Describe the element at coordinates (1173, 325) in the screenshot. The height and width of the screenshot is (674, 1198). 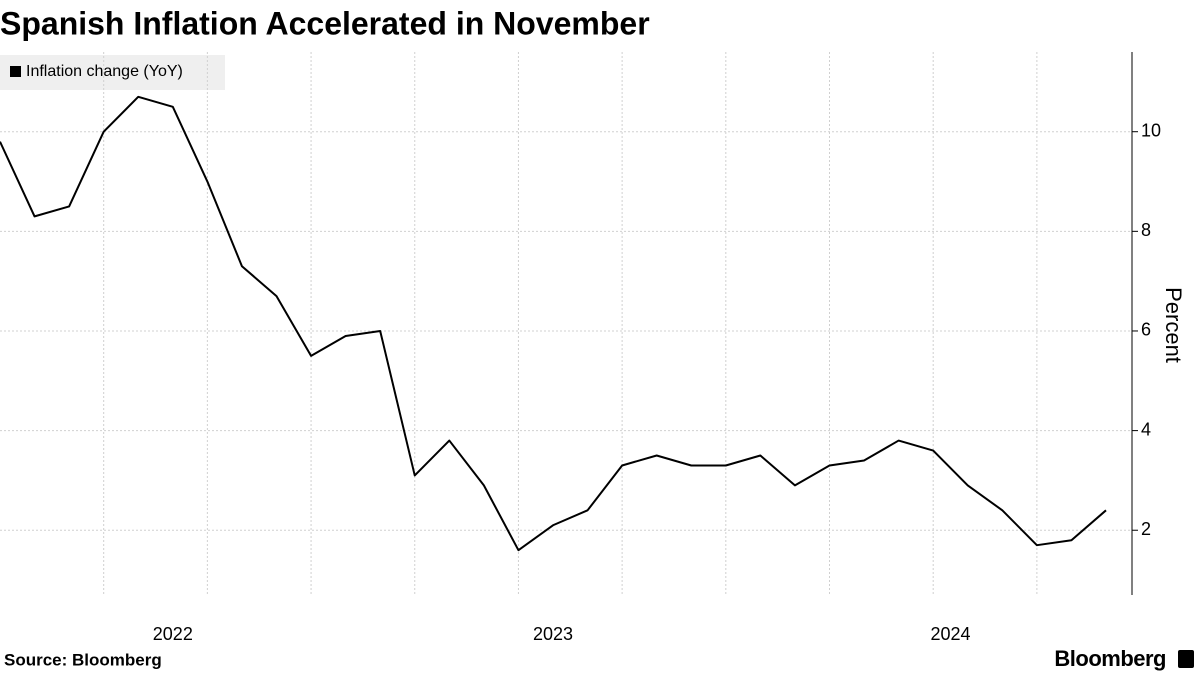
I see `y-axis-label: Percent` at that location.